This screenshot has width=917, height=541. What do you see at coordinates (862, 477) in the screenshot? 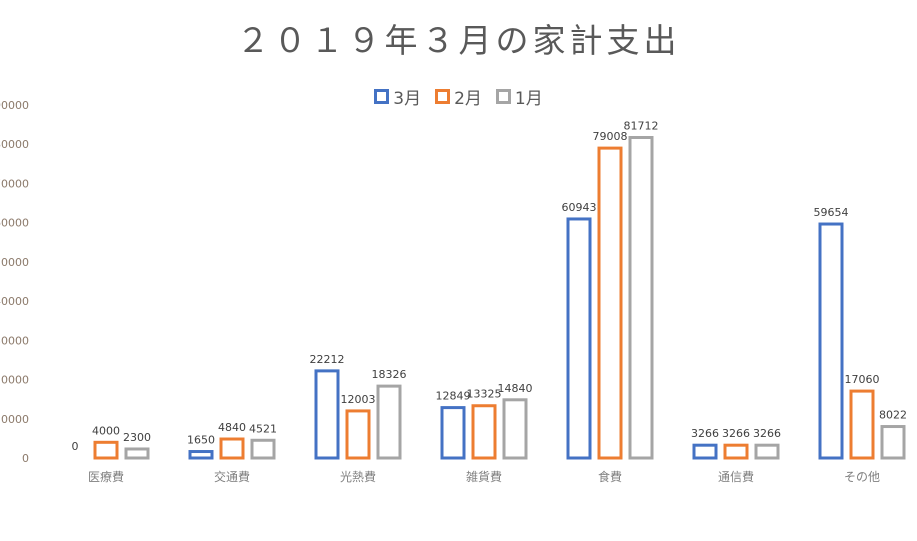
I see `x-tick-label: その他` at bounding box center [862, 477].